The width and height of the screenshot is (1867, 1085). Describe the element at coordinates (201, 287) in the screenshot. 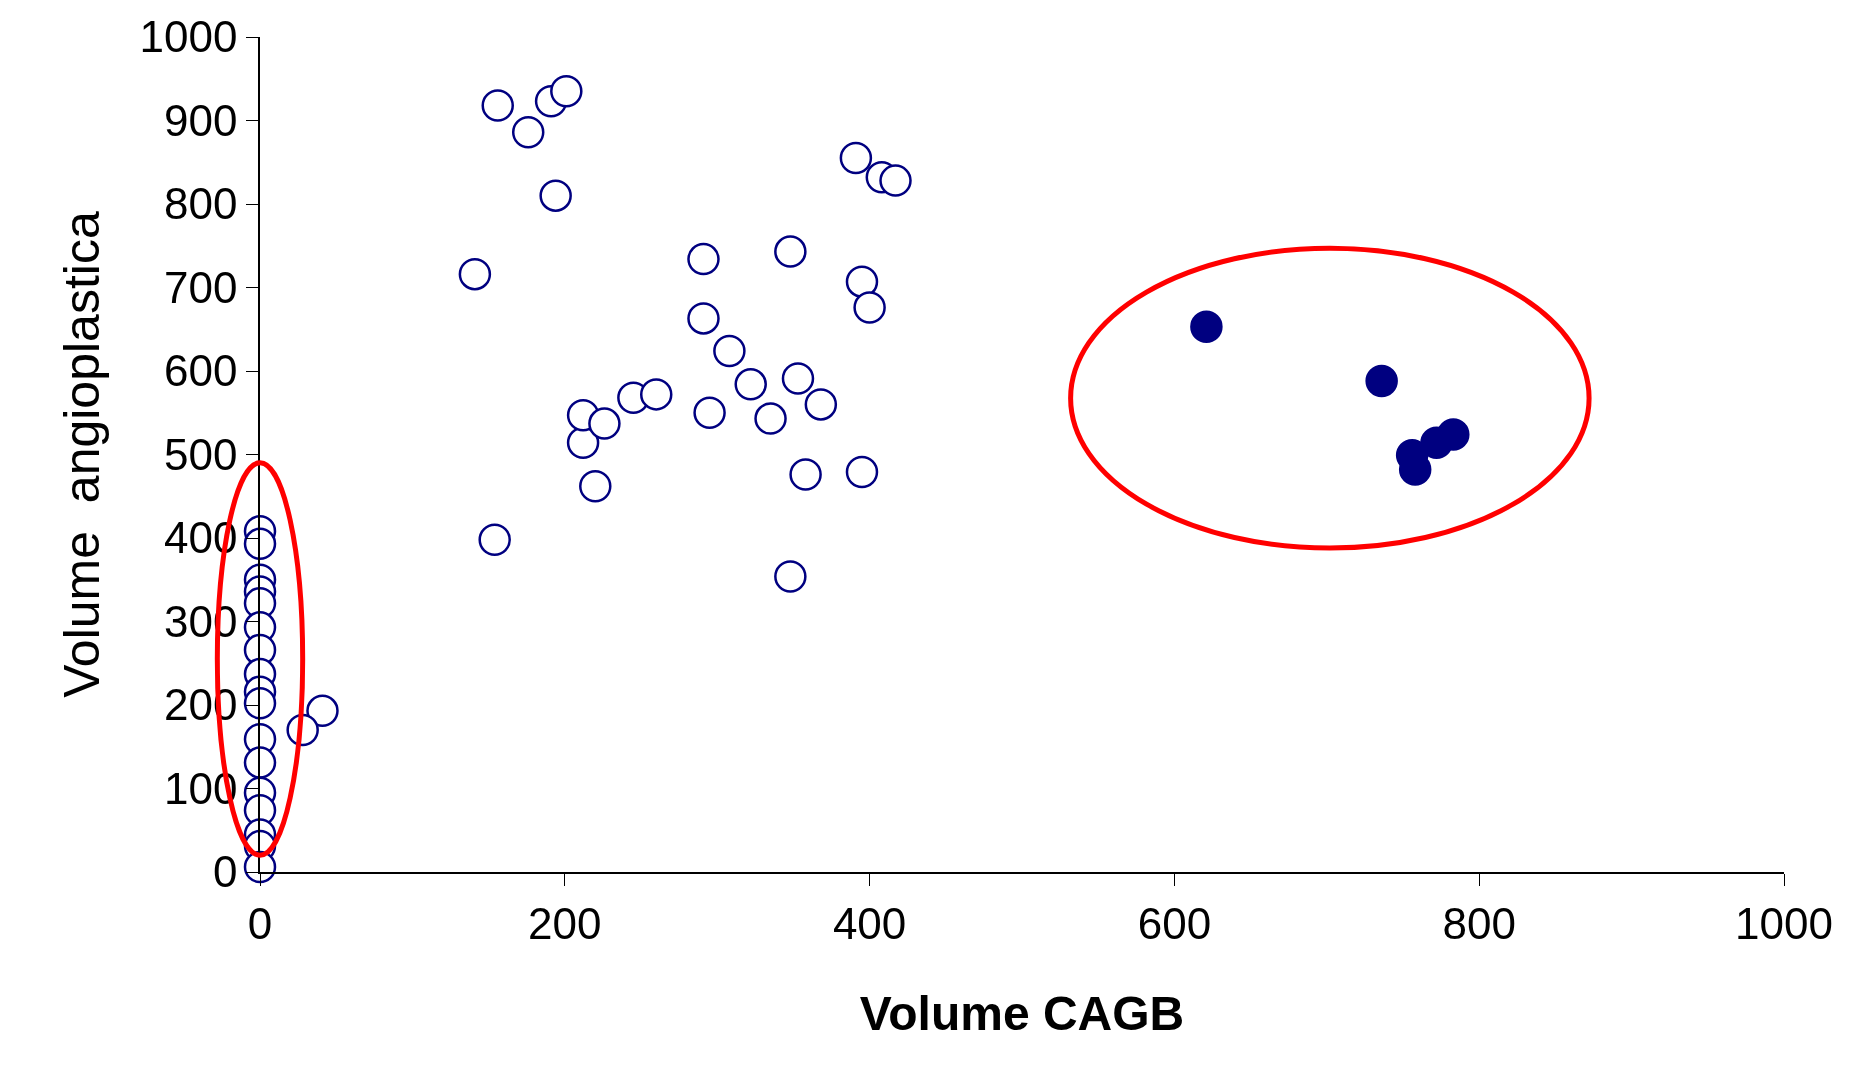

I see `y-tick-label: 700` at that location.